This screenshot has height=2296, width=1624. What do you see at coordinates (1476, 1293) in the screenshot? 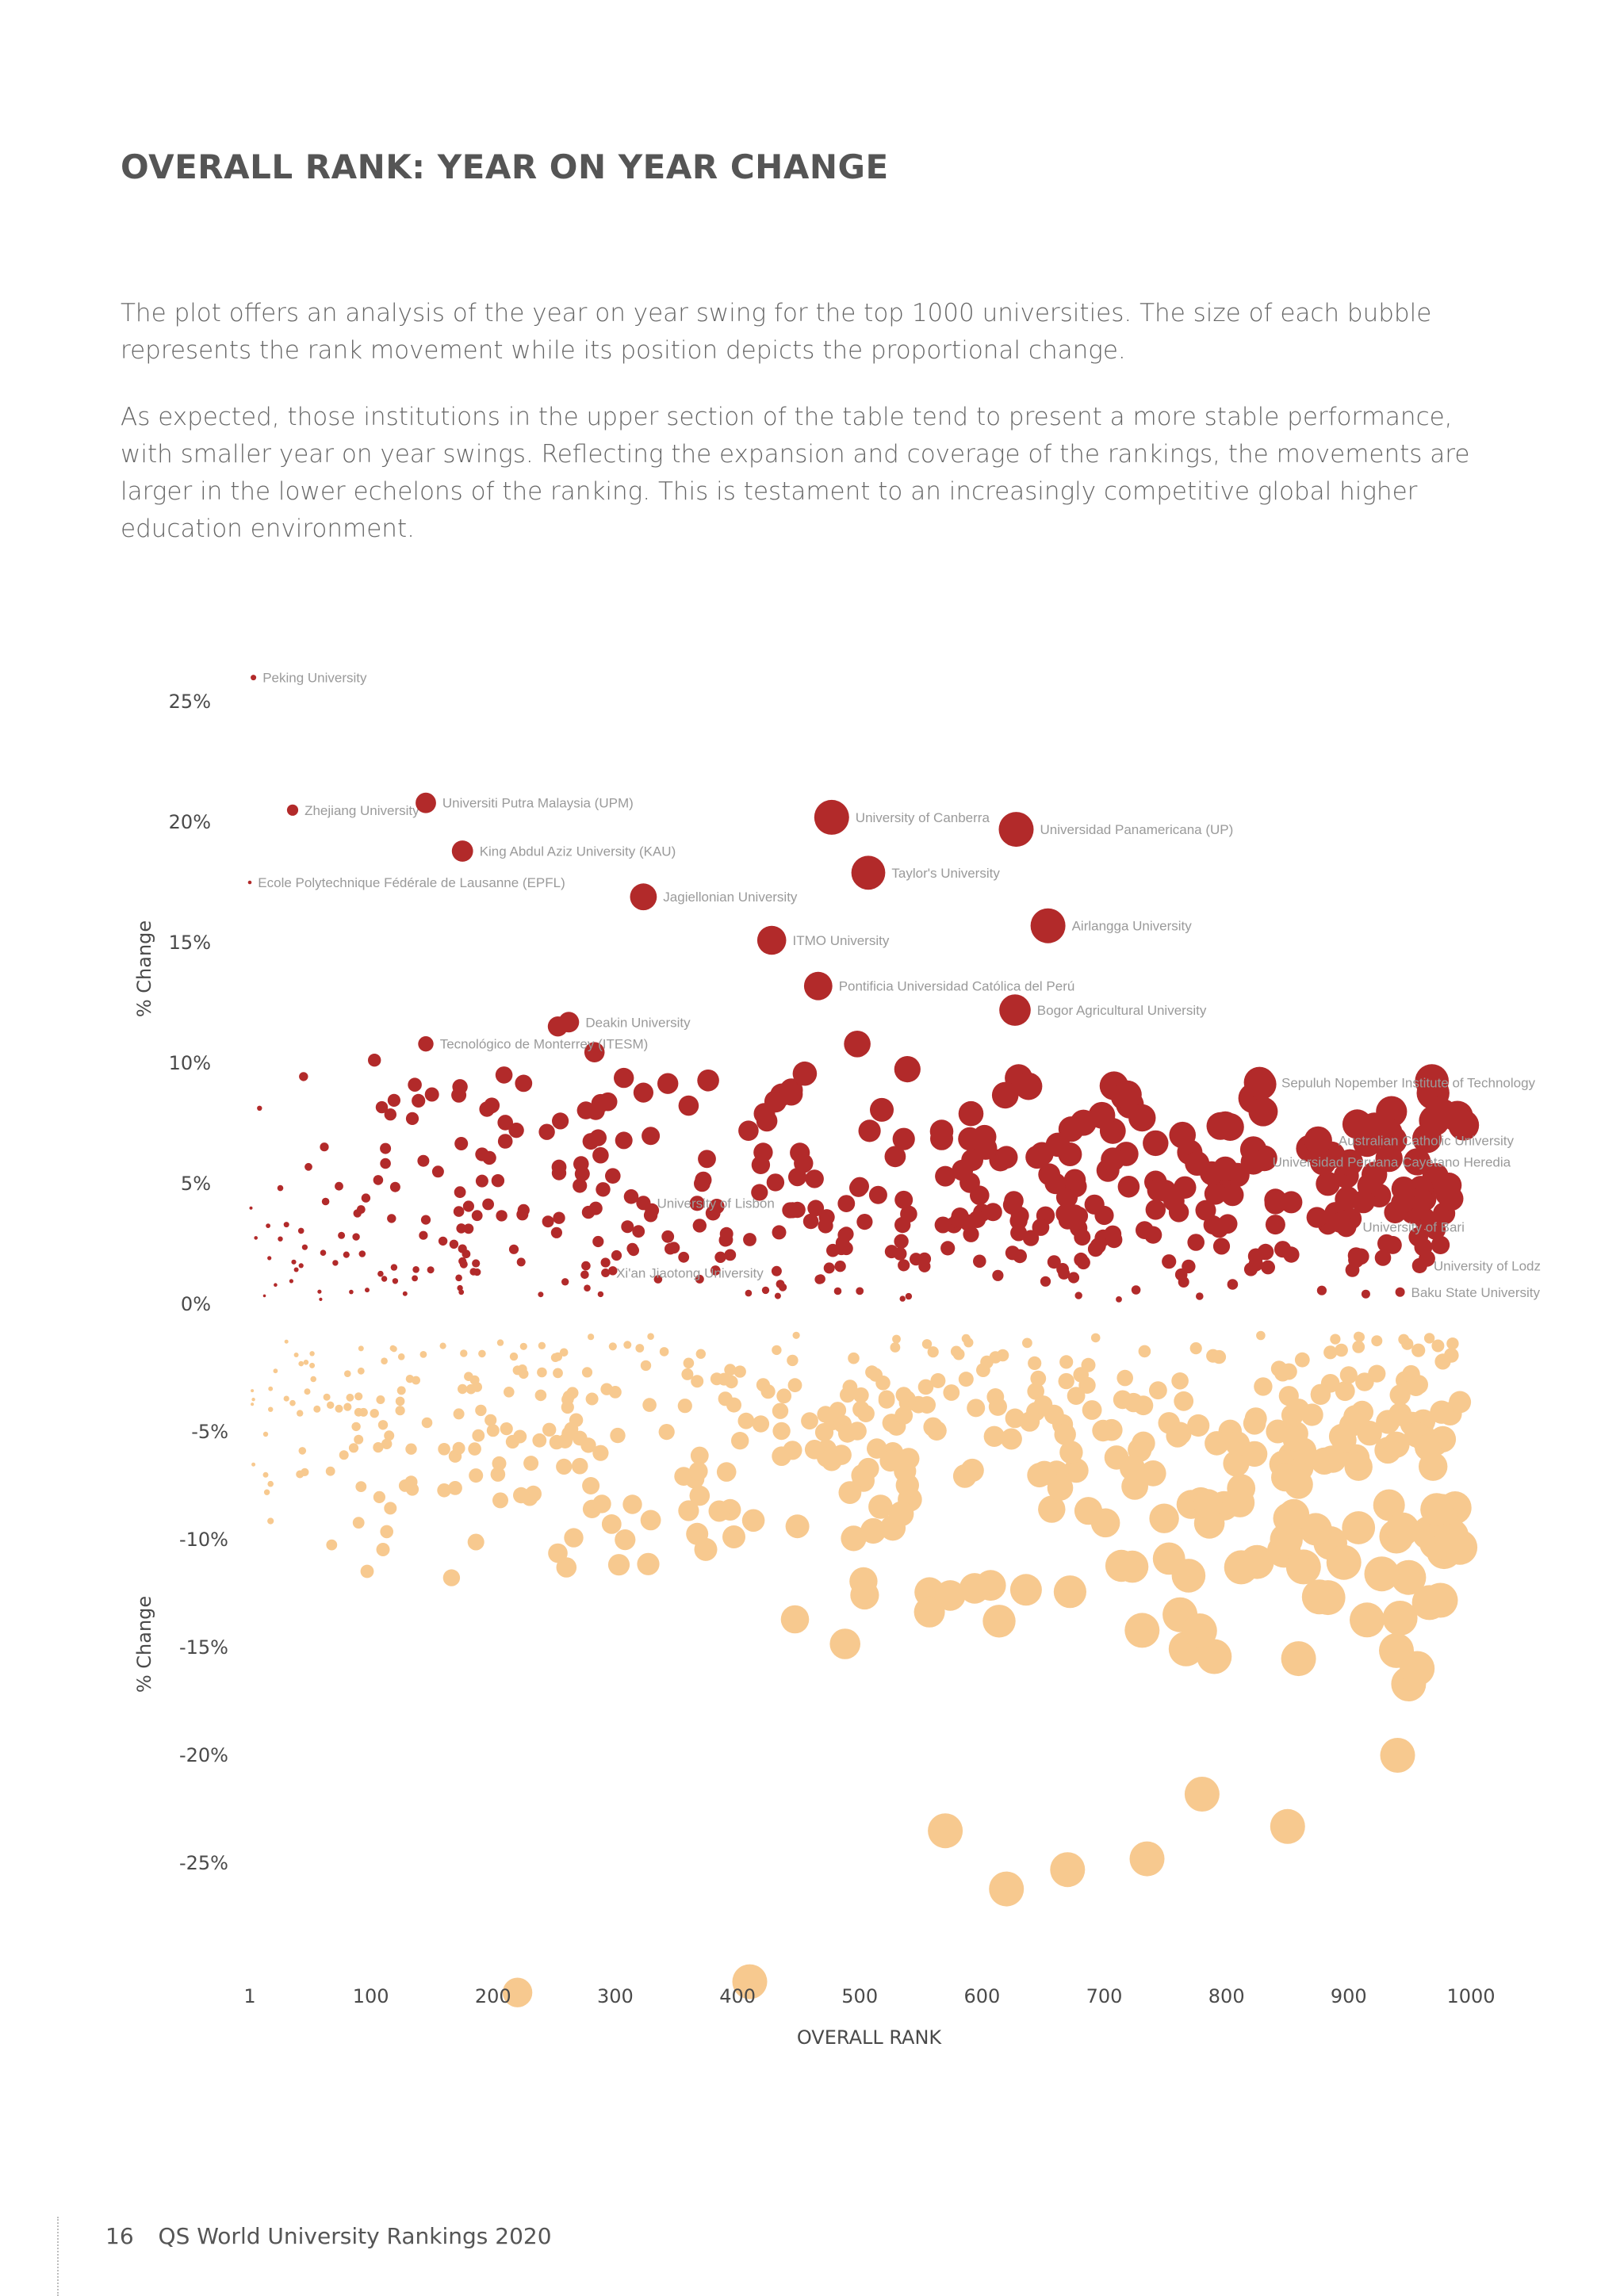
I see `bubble-label: Baku State University` at bounding box center [1476, 1293].